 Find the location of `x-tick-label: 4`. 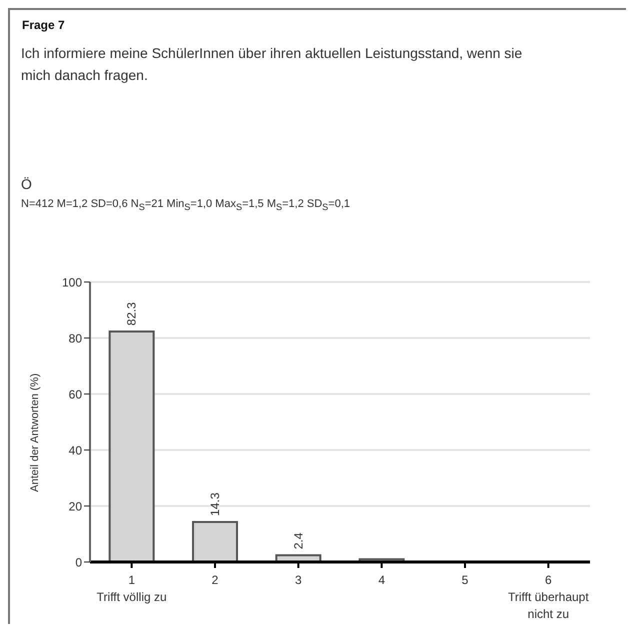

x-tick-label: 4 is located at coordinates (382, 580).